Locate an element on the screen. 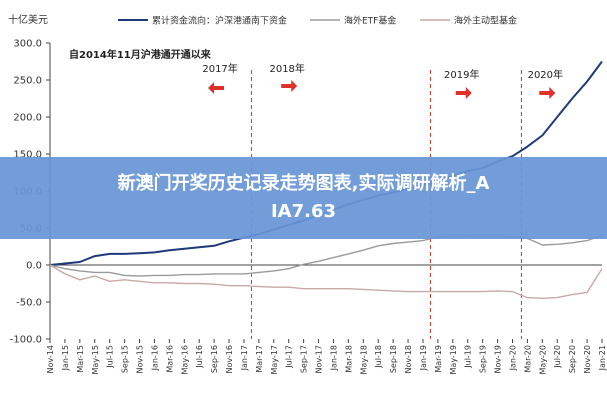 The height and width of the screenshot is (400, 607). x-tick-label: Jan-16 is located at coordinates (154, 358).